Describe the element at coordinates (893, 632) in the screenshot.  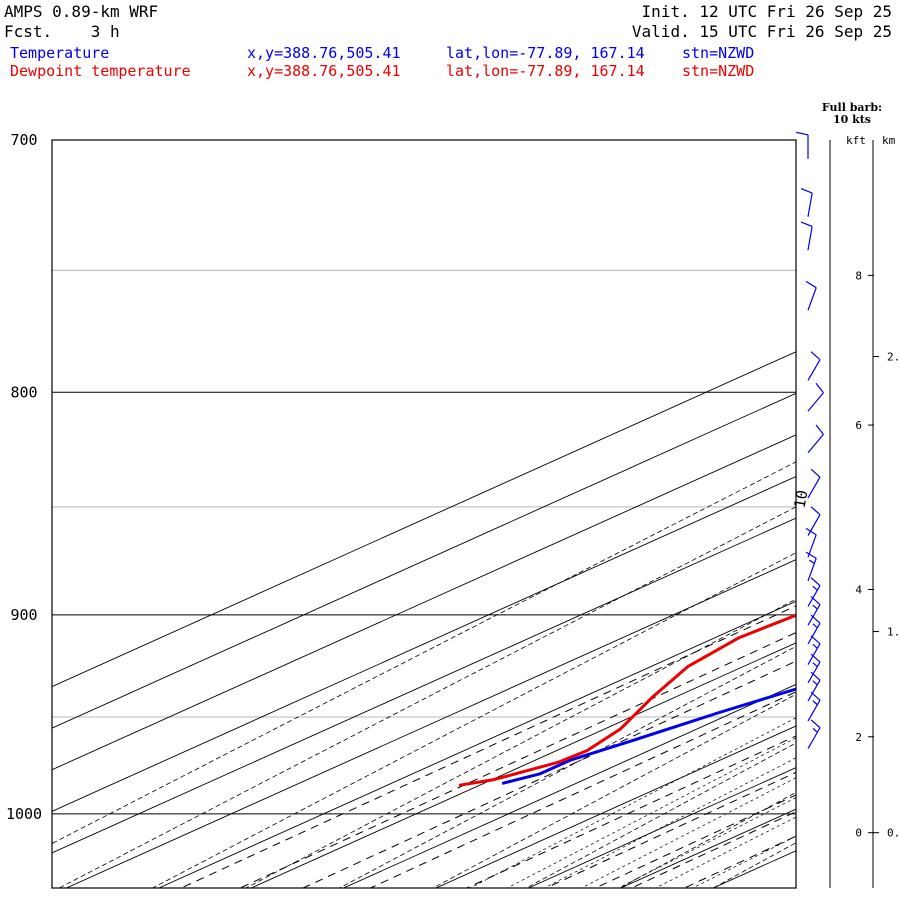
I see `km-tick-label-1: 1.` at that location.